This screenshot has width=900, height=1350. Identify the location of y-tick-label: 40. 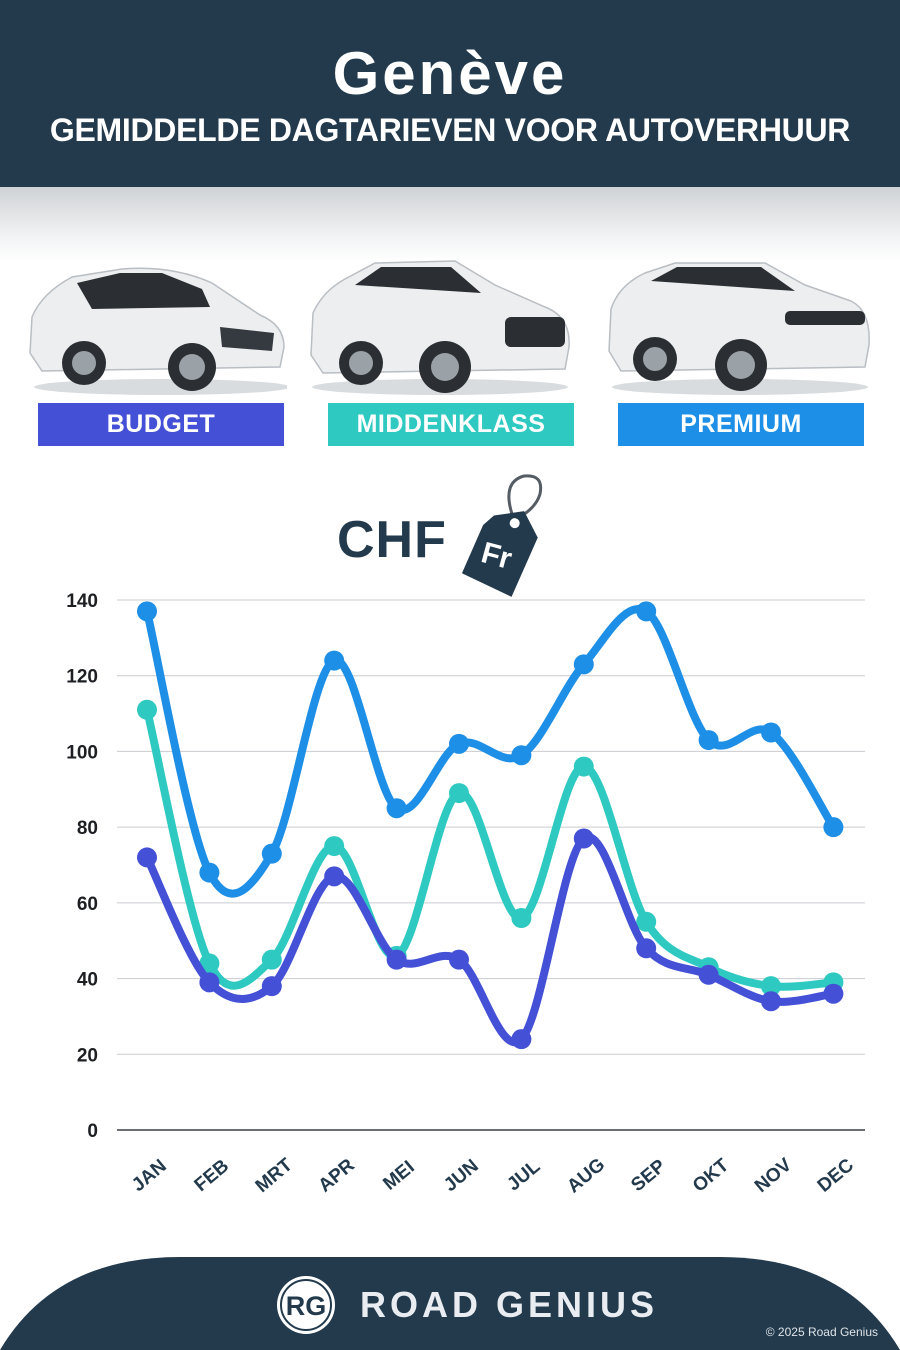
(87, 980).